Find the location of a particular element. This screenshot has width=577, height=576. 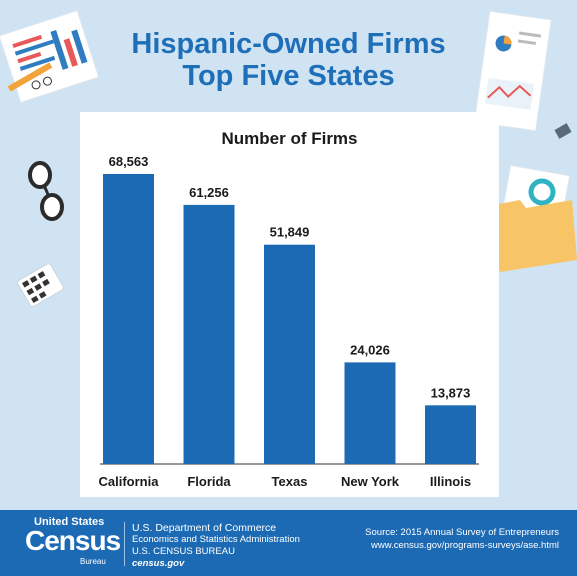

dept-line-2: Economics and Statistics Administration is located at coordinates (216, 539).